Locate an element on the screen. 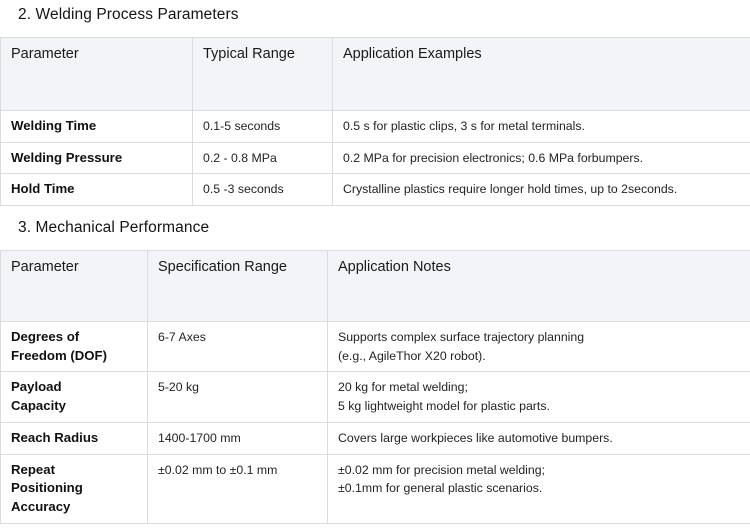 This screenshot has height=530, width=750. cell-specification-range: ±0.02 mm to ±0.1 mm is located at coordinates (237, 488).